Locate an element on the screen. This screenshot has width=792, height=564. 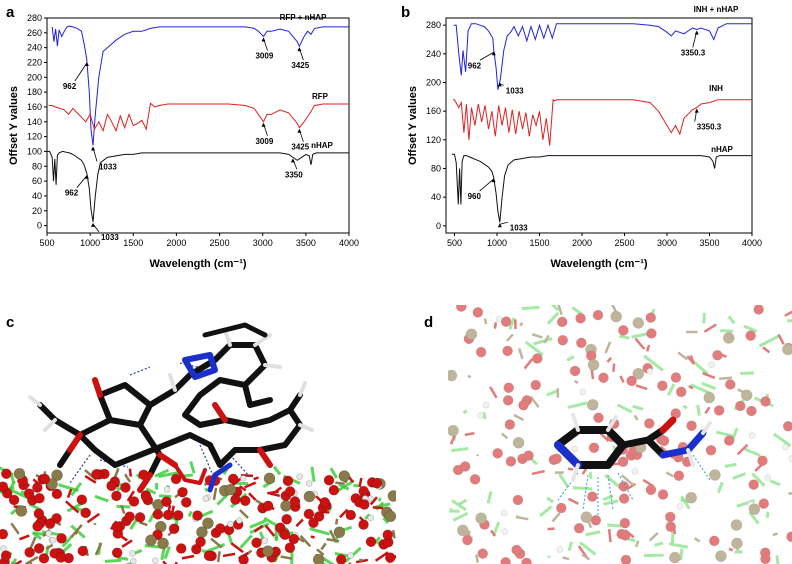
series-line-rfp-nhap is located at coordinates (200, 85).